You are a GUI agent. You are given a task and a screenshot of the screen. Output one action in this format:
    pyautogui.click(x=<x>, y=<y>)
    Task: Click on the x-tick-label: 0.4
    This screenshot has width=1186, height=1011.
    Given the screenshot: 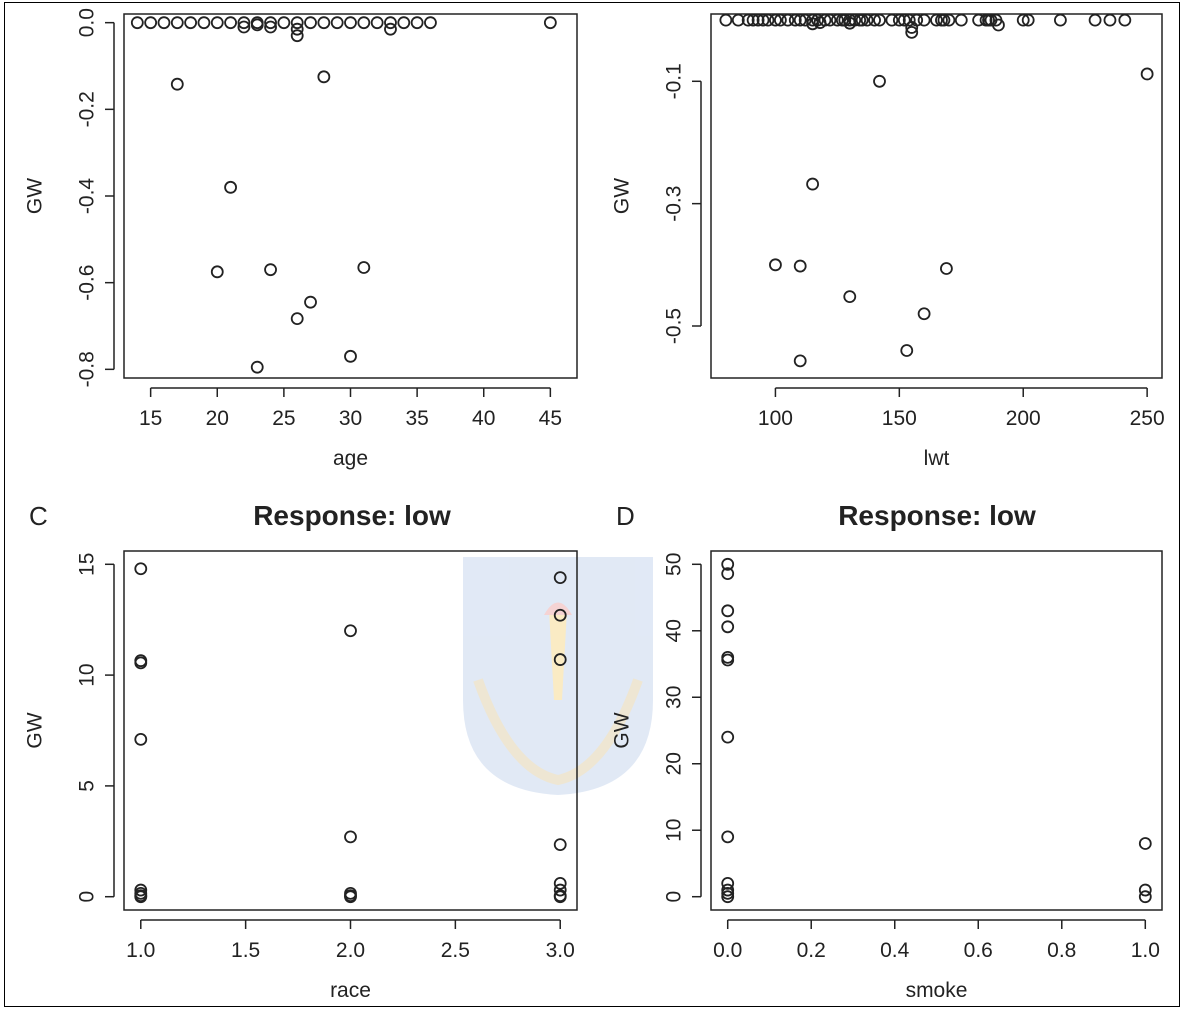 What is the action you would take?
    pyautogui.click(x=895, y=950)
    